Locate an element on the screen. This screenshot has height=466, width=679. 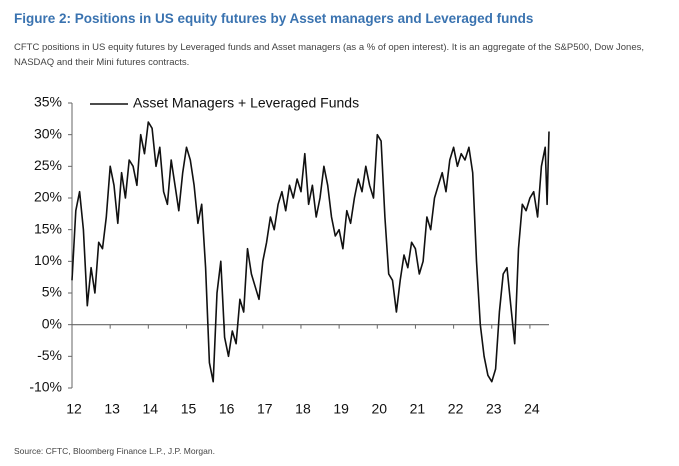
x-tick-label: 22 is located at coordinates (456, 409).